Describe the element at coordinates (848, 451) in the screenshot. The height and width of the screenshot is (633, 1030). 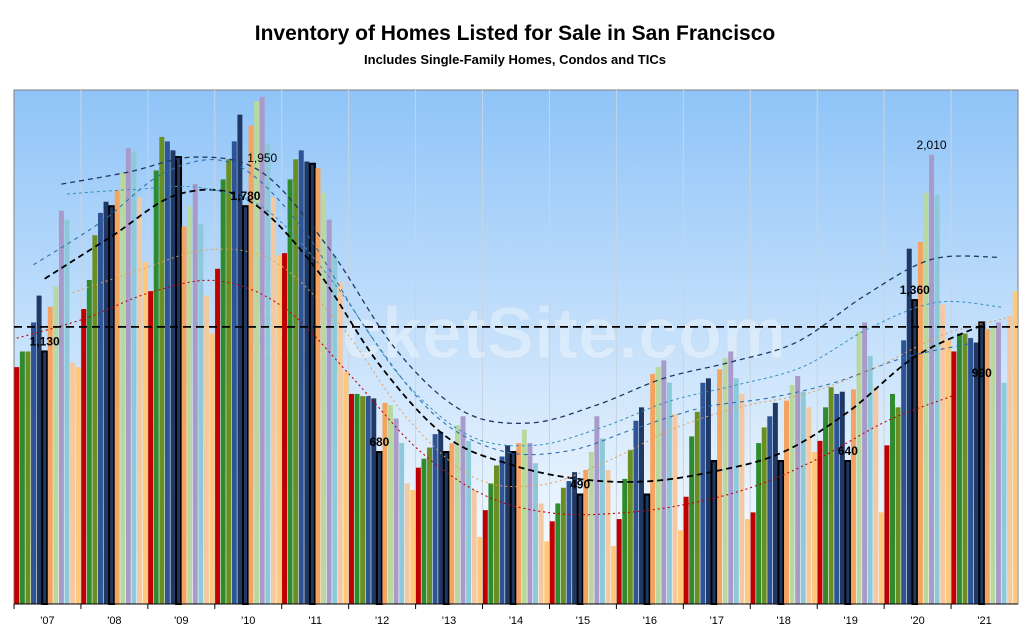
I see `data-label: 640` at that location.